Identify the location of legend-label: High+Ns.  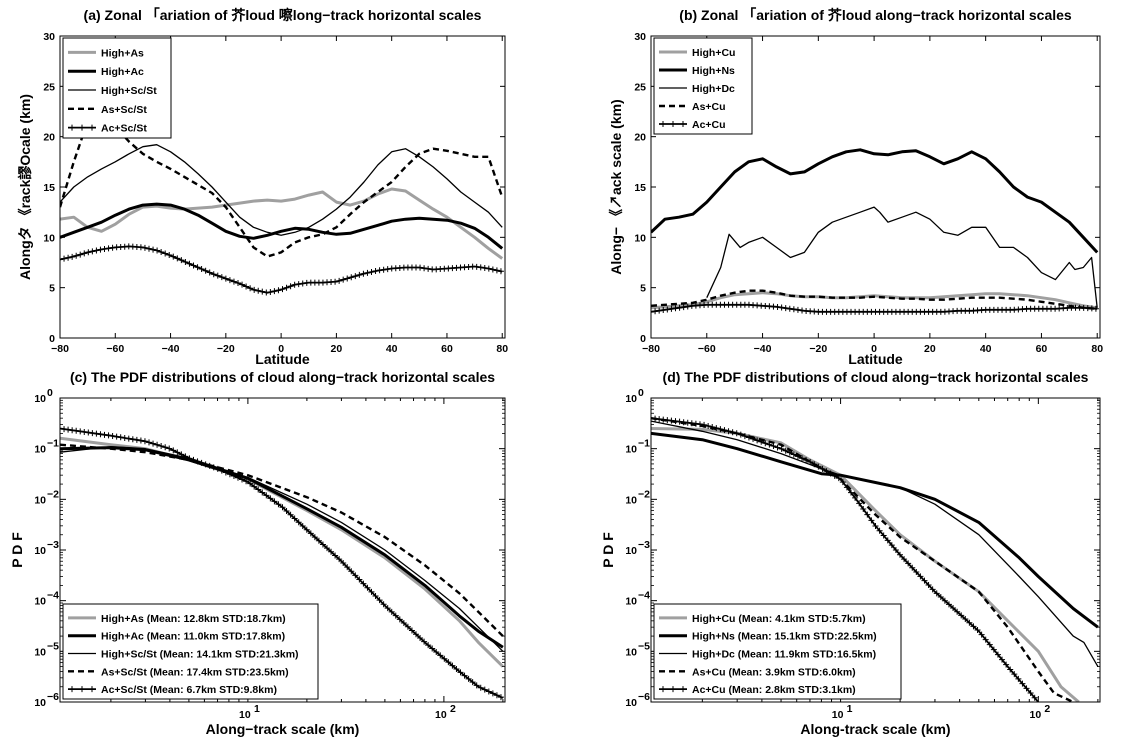
(713, 71).